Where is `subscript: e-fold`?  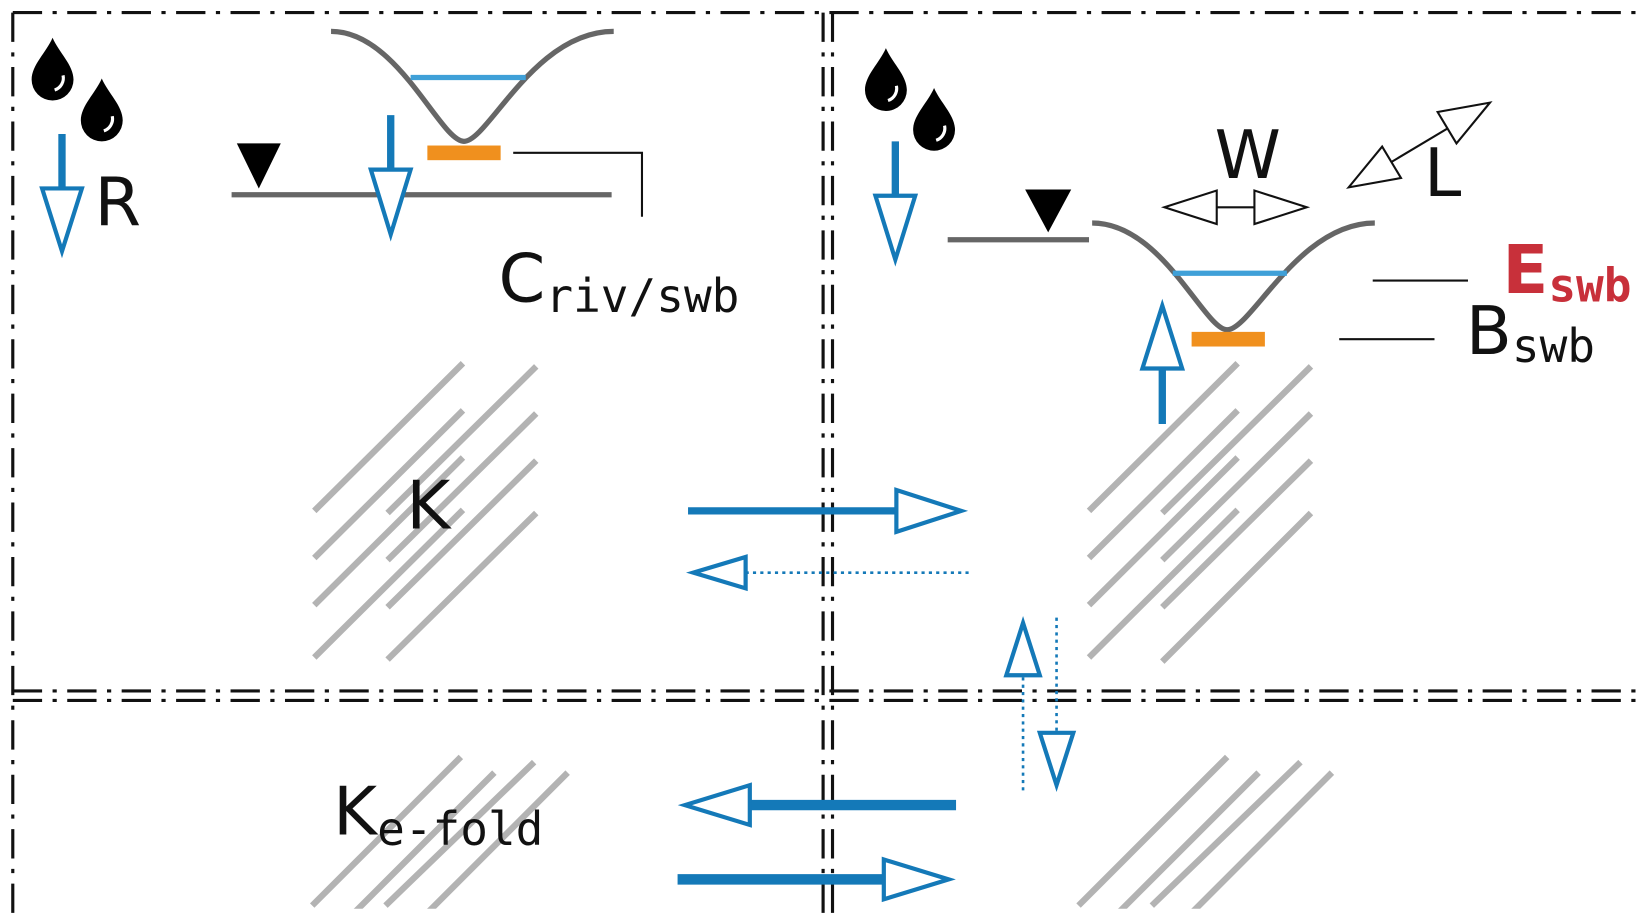
subscript: e-fold is located at coordinates (460, 829).